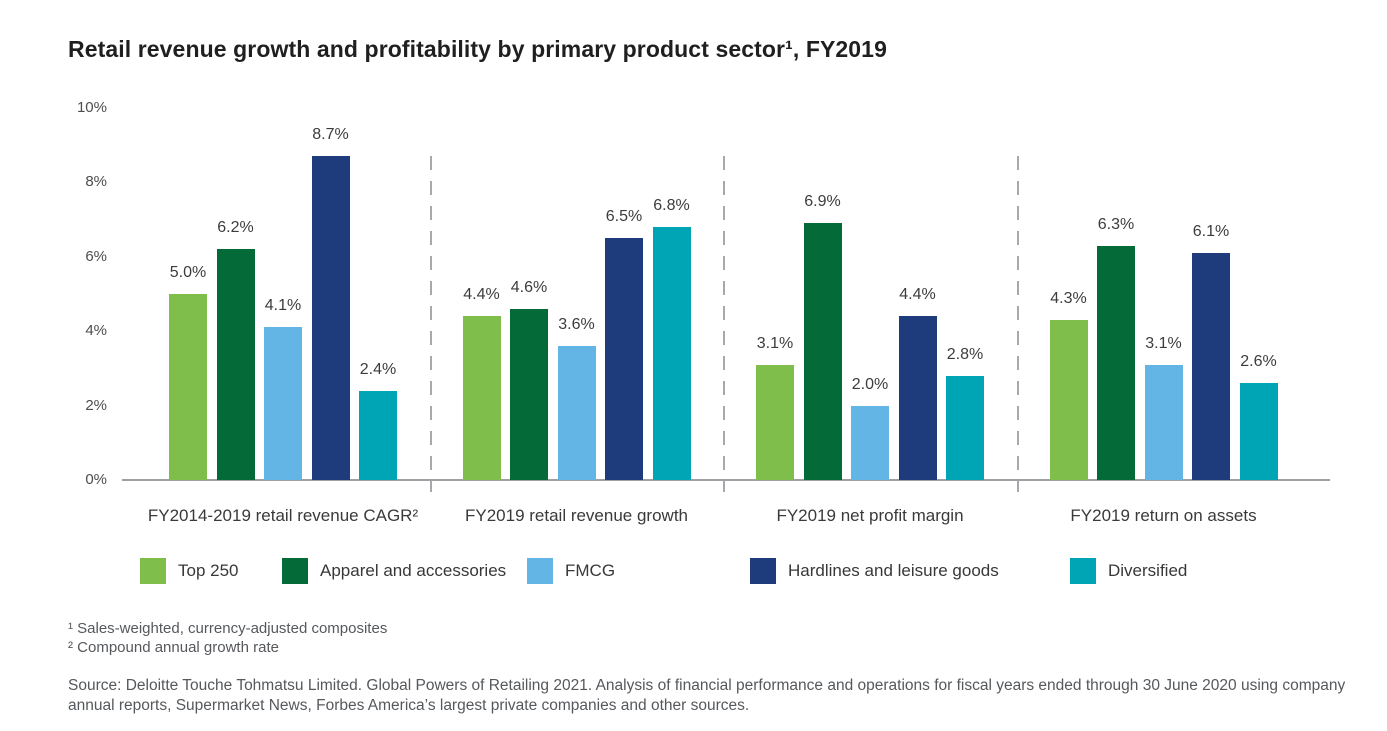  Describe the element at coordinates (413, 570) in the screenshot. I see `legend-label: Apparel and accessories` at that location.